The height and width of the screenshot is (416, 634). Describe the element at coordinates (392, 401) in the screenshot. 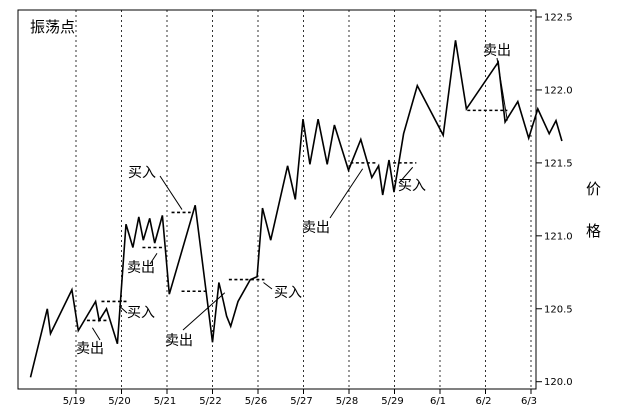

I see `x-tick-label: 5/29` at that location.